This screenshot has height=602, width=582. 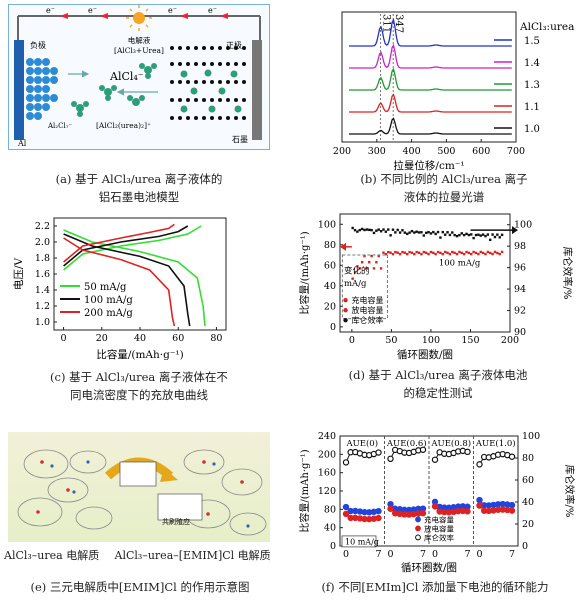 What do you see at coordinates (438, 384) in the screenshot?
I see `caption-d: (d) 基于 AlCl₃/urea 离子液体电池 的稳定性测试` at bounding box center [438, 384].